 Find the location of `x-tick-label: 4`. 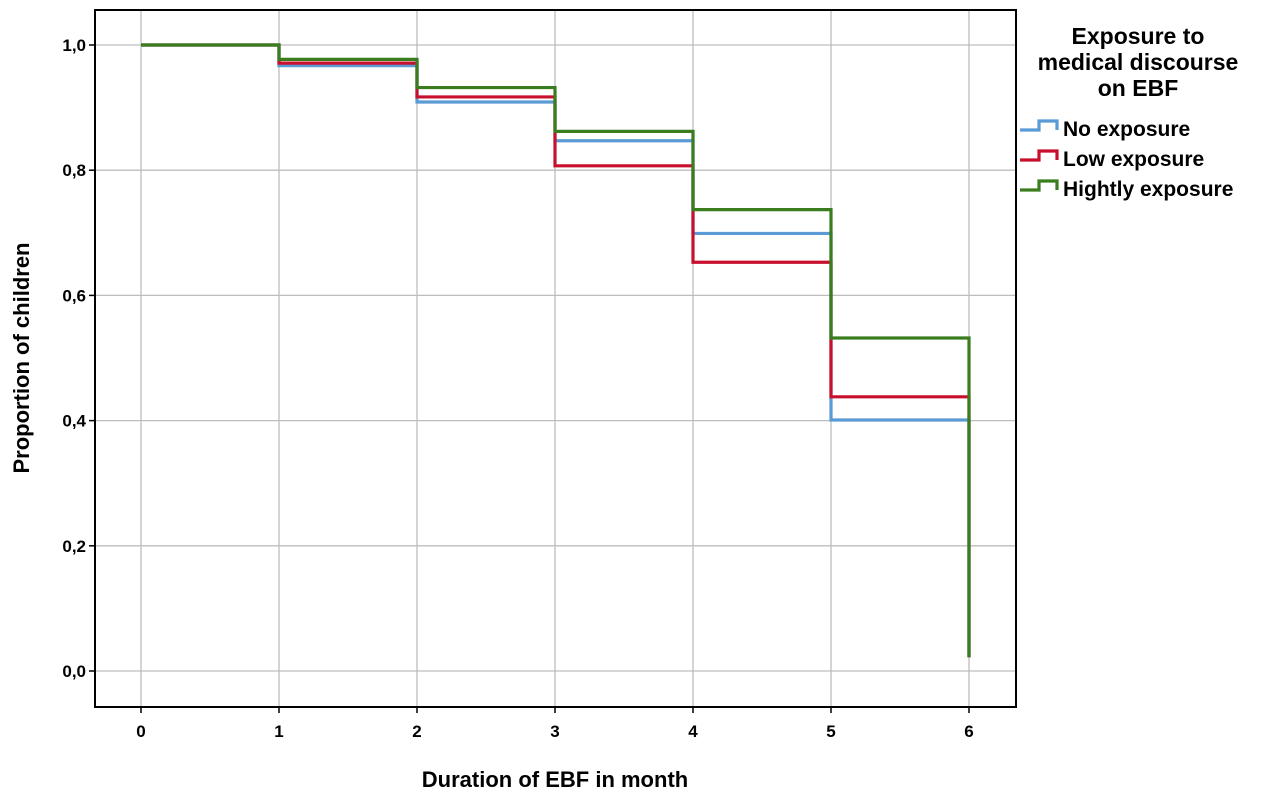

x-tick-label: 4 is located at coordinates (693, 731).